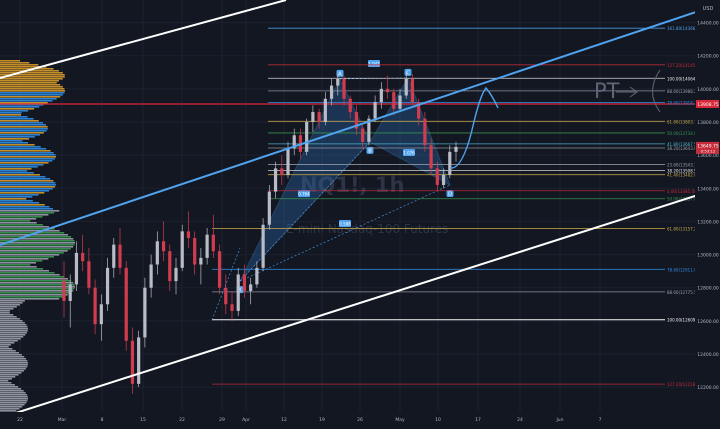  I want to click on price-tick-label: 12600.00, so click(708, 322).